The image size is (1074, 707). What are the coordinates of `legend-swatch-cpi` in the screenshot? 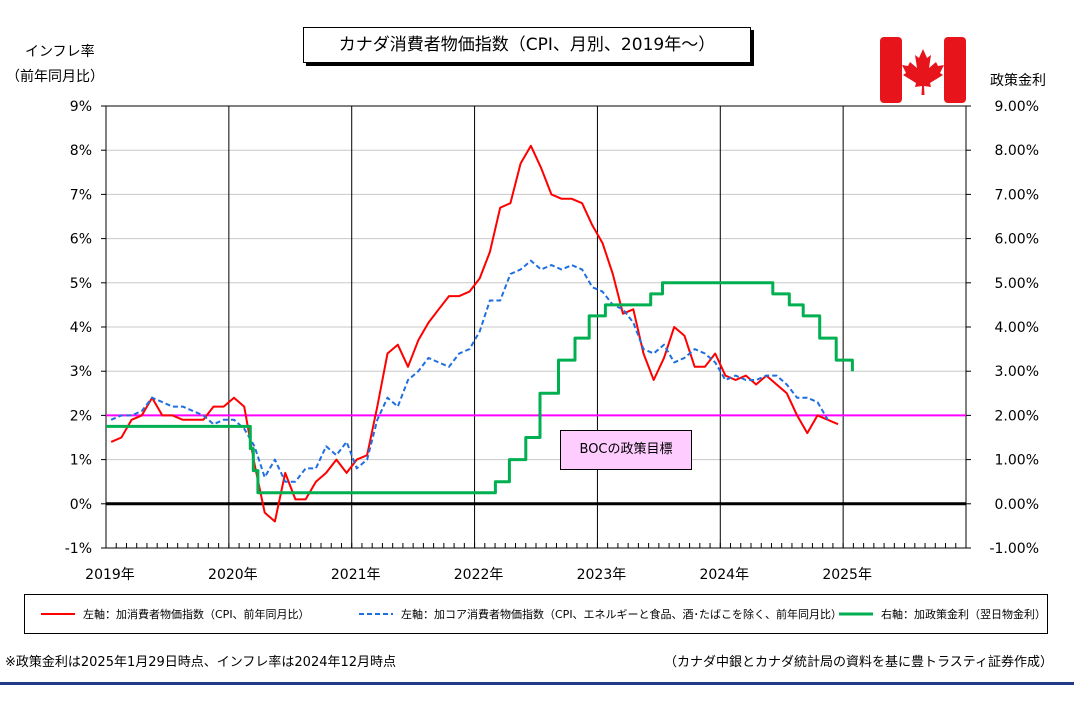 It's located at (58, 614).